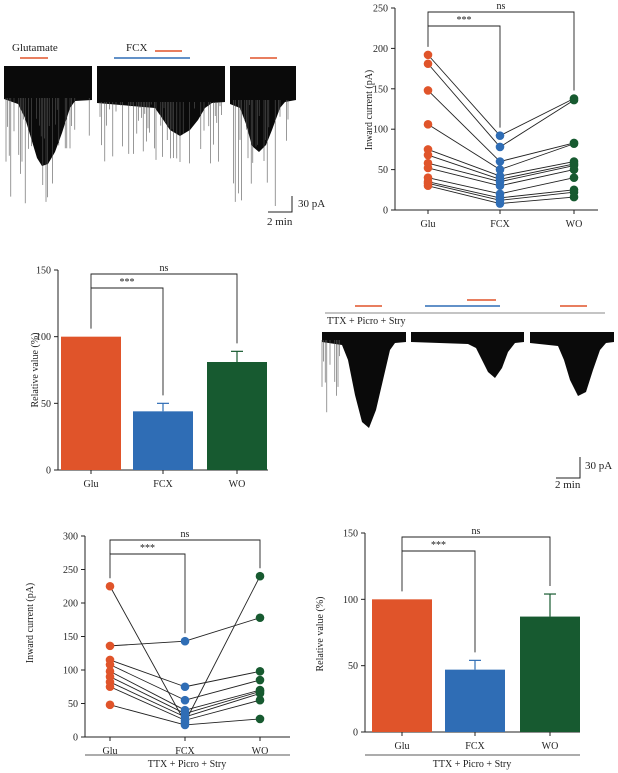  What do you see at coordinates (475, 700) in the screenshot?
I see `bar-fcx` at bounding box center [475, 700].